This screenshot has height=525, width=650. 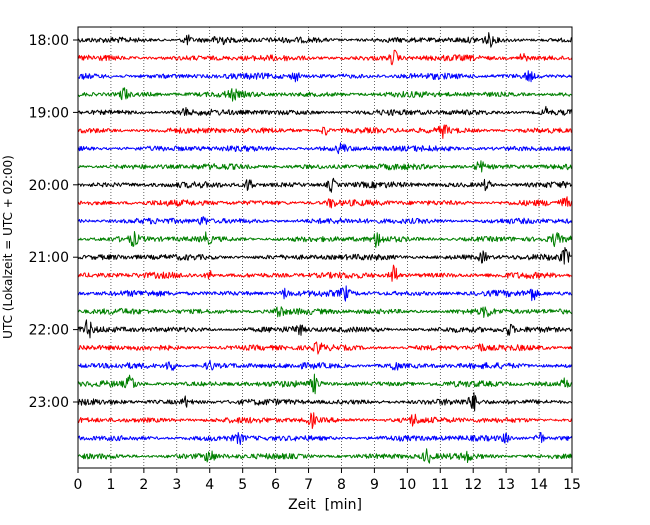 What do you see at coordinates (110, 485) in the screenshot?
I see `x-tick-label: 1` at bounding box center [110, 485].